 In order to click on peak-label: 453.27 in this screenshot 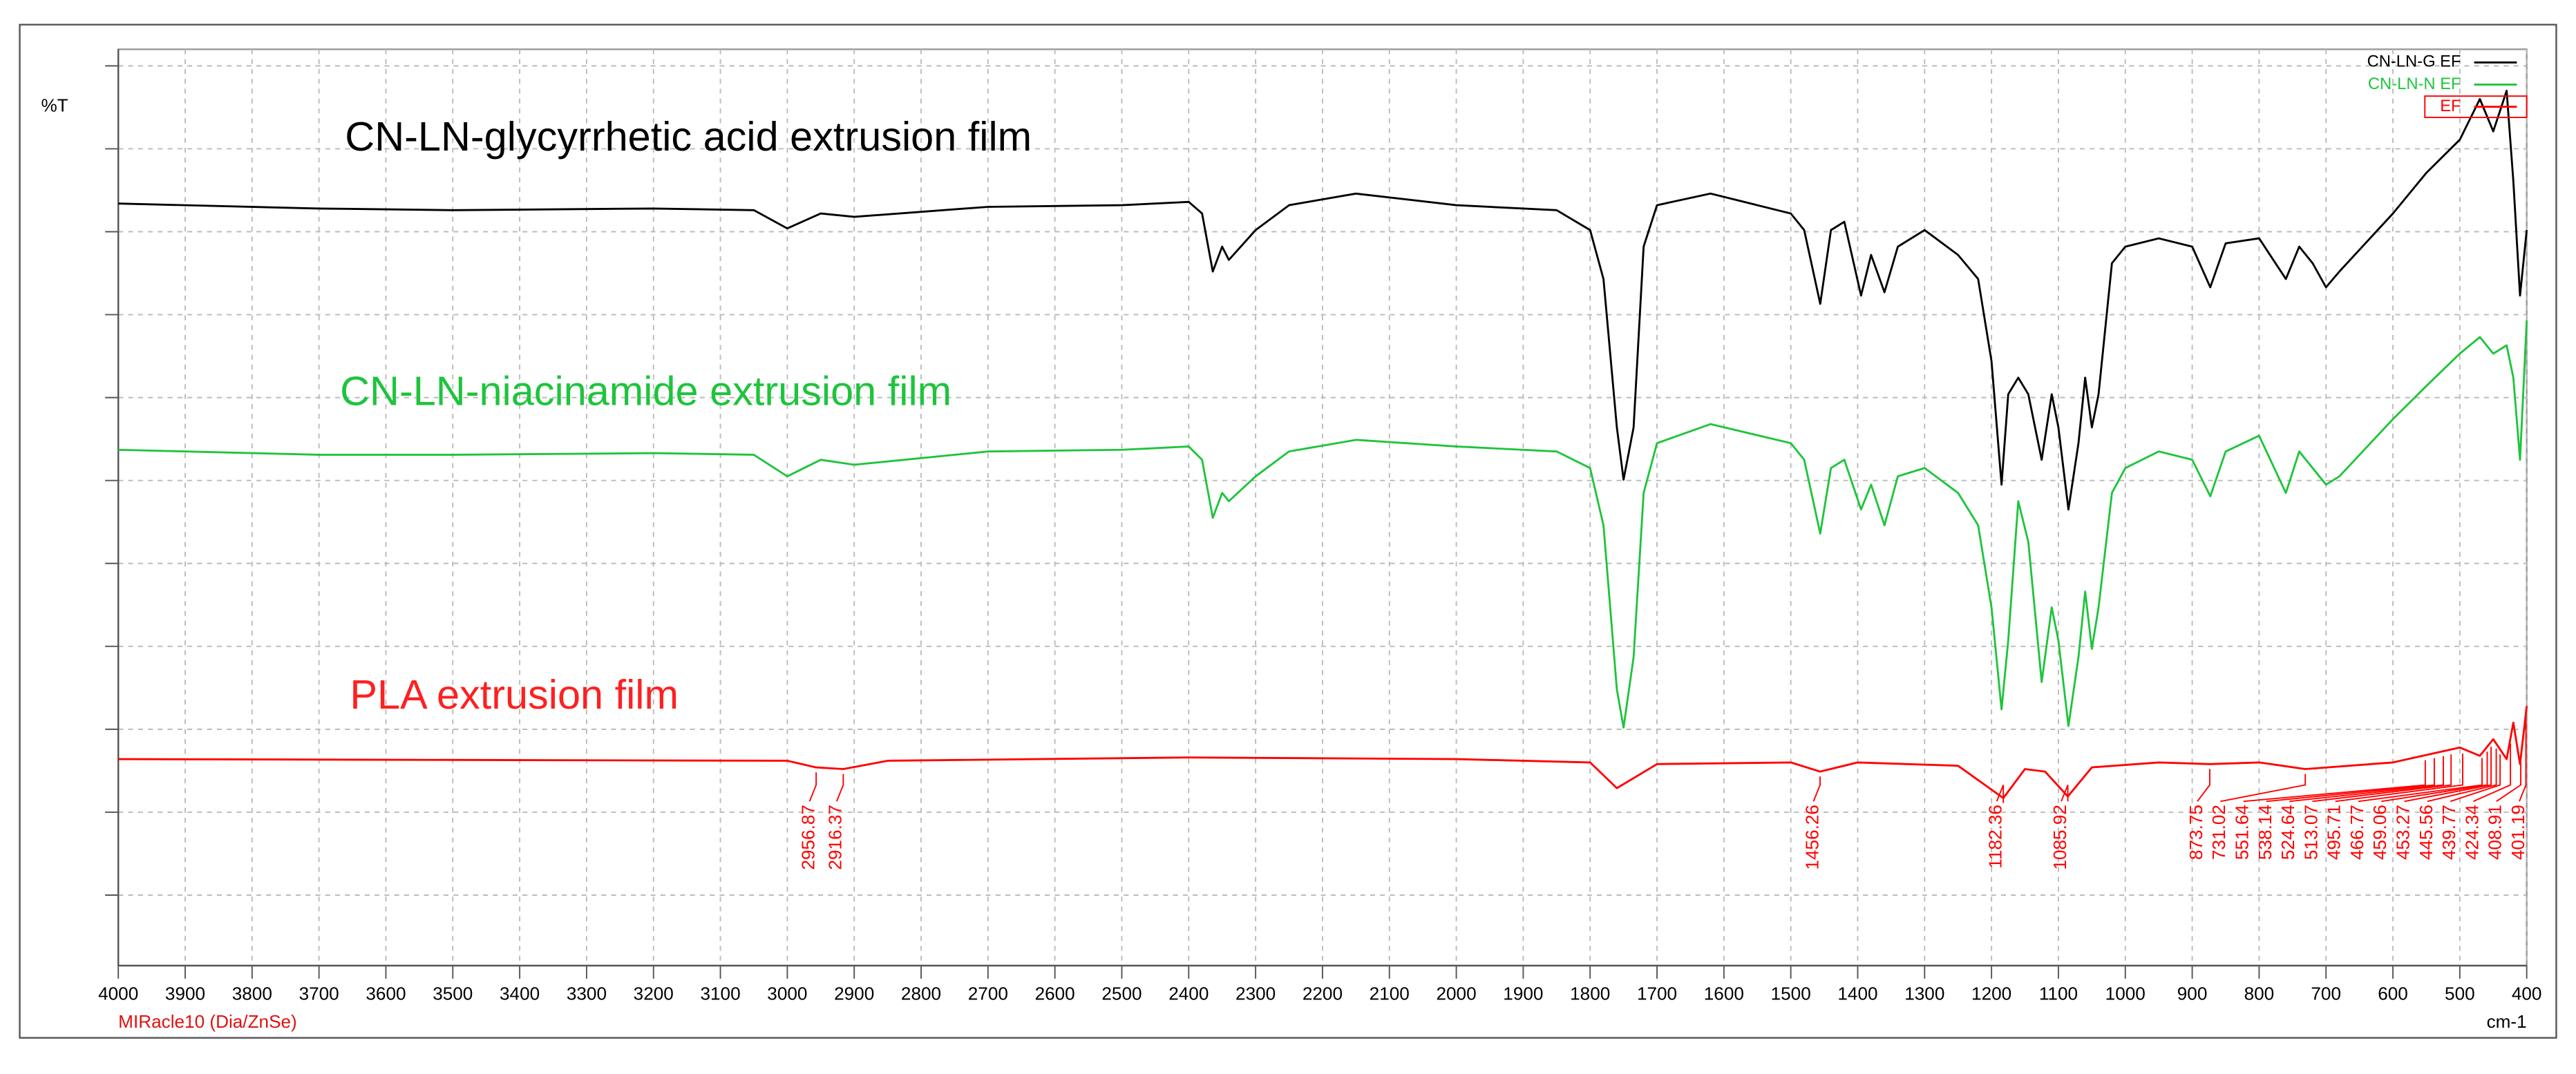, I will do `click(2402, 832)`.